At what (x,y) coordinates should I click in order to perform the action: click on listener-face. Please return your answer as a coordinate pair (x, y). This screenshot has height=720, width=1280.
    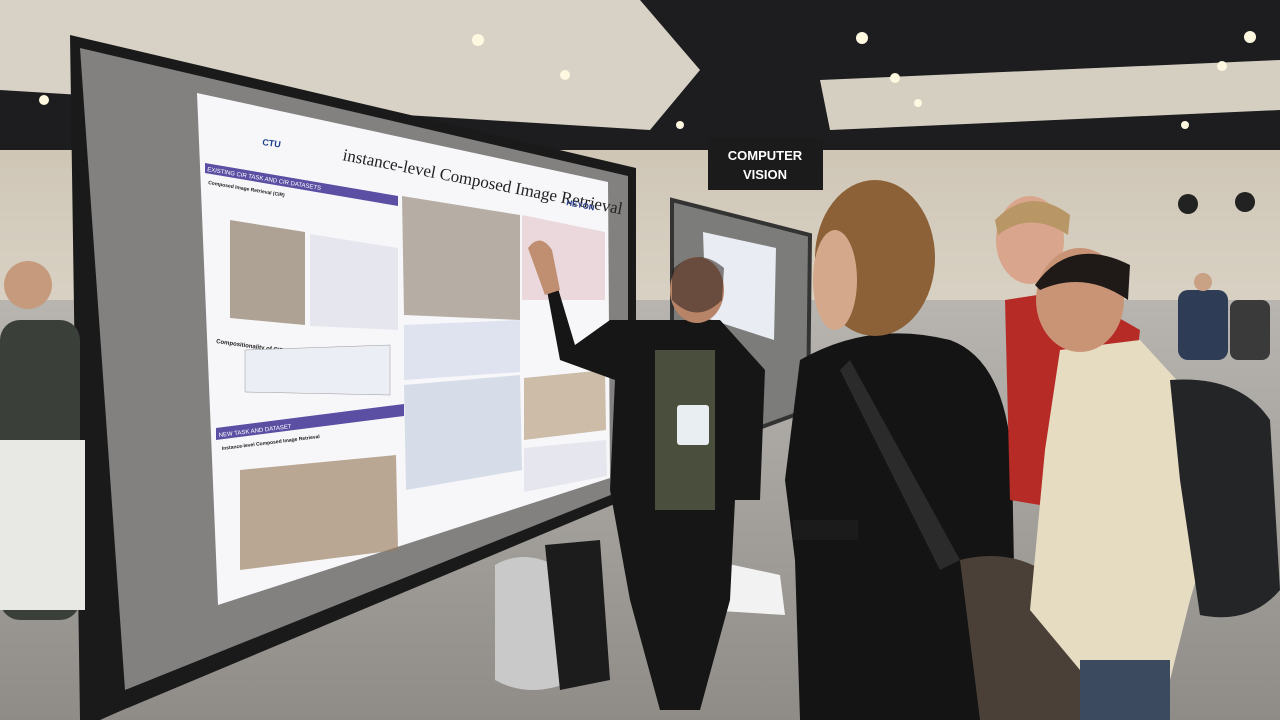
    Looking at the image, I should click on (835, 280).